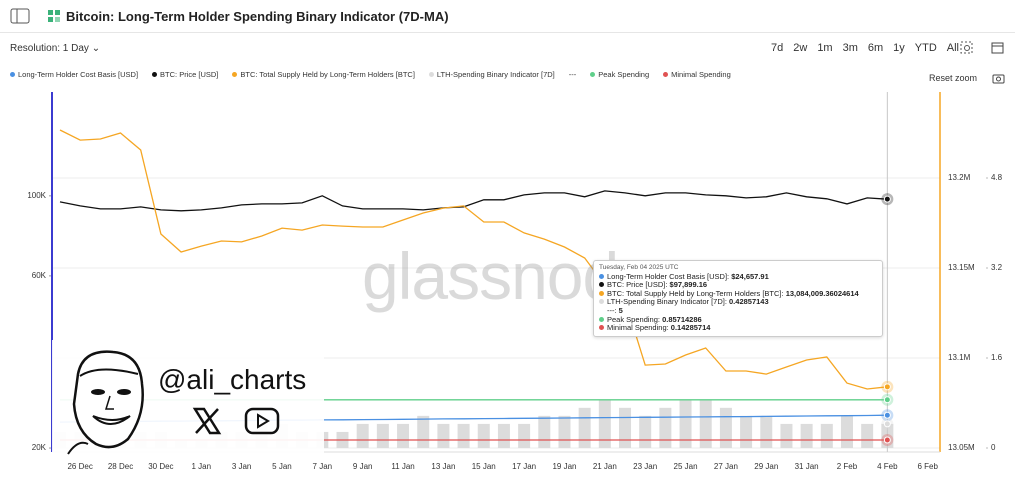 Image resolution: width=1015 pixels, height=478 pixels. I want to click on range-button: 2w, so click(800, 48).